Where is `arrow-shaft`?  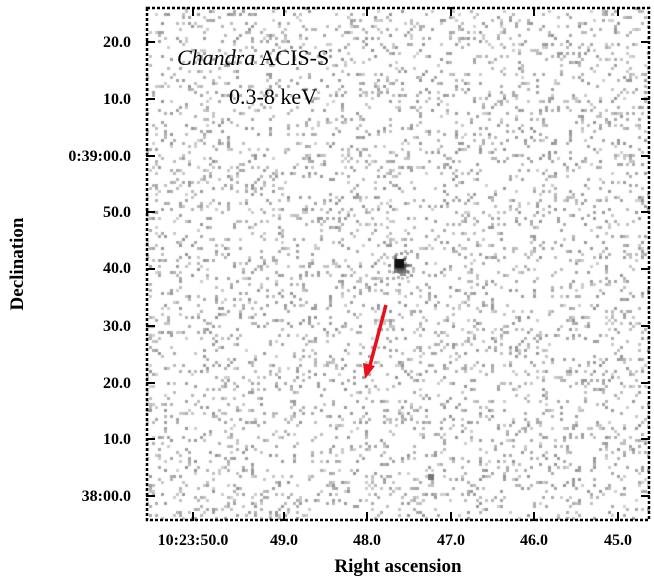 arrow-shaft is located at coordinates (377, 337).